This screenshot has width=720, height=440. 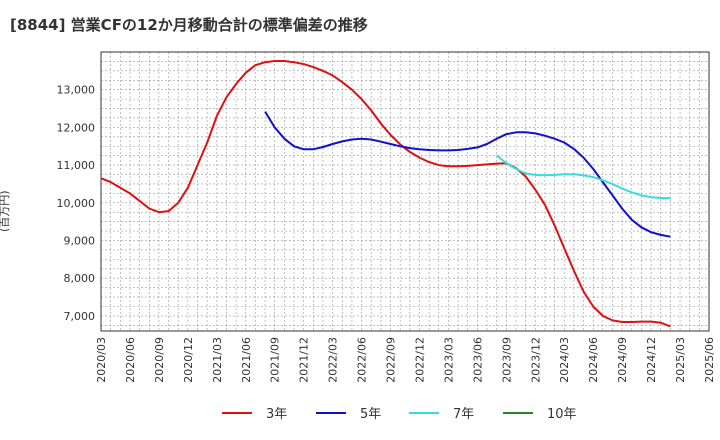 I want to click on y-tick-label: 10,000, so click(x=76, y=203).